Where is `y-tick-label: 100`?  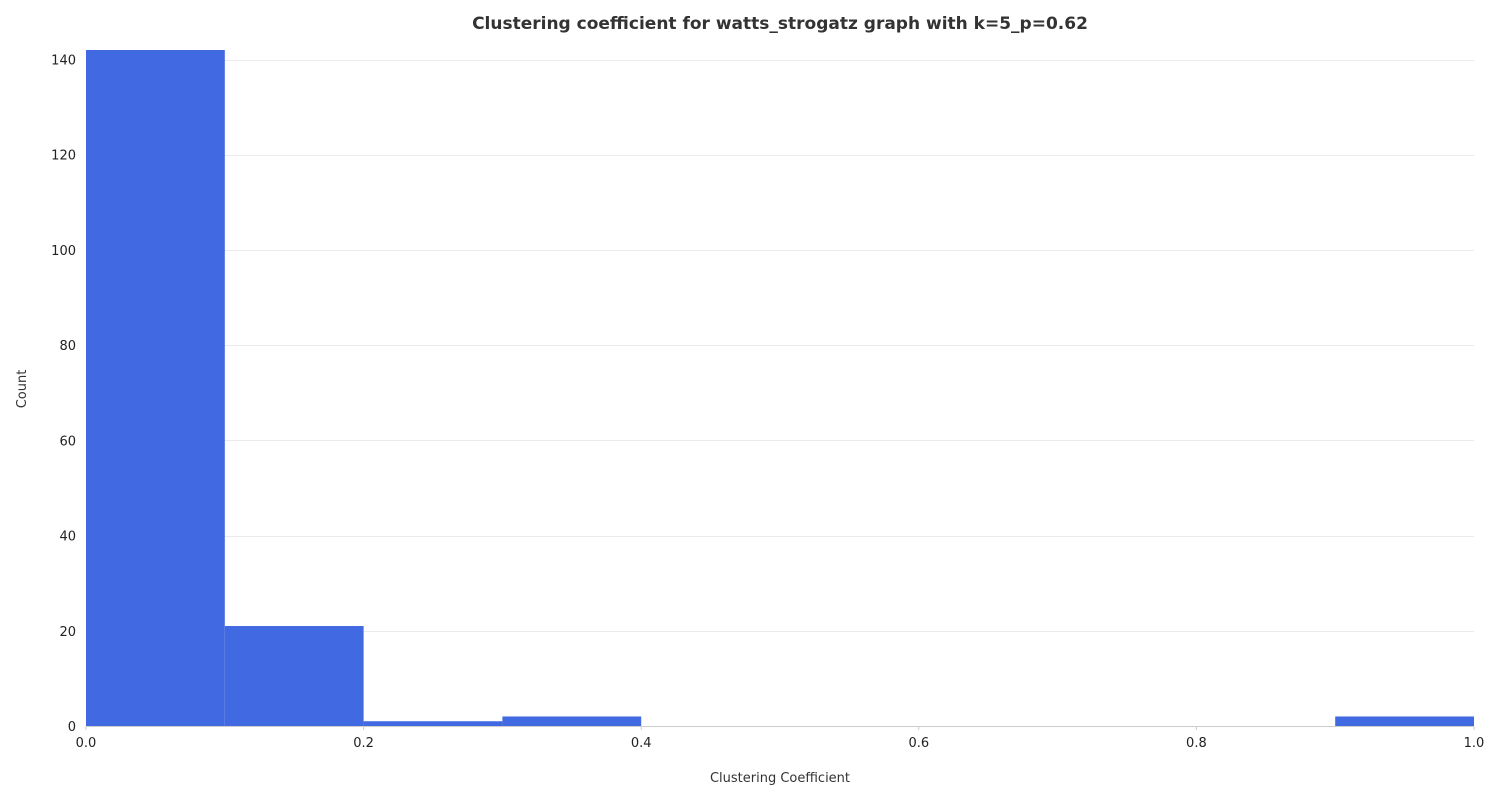
y-tick-label: 100 is located at coordinates (63, 251).